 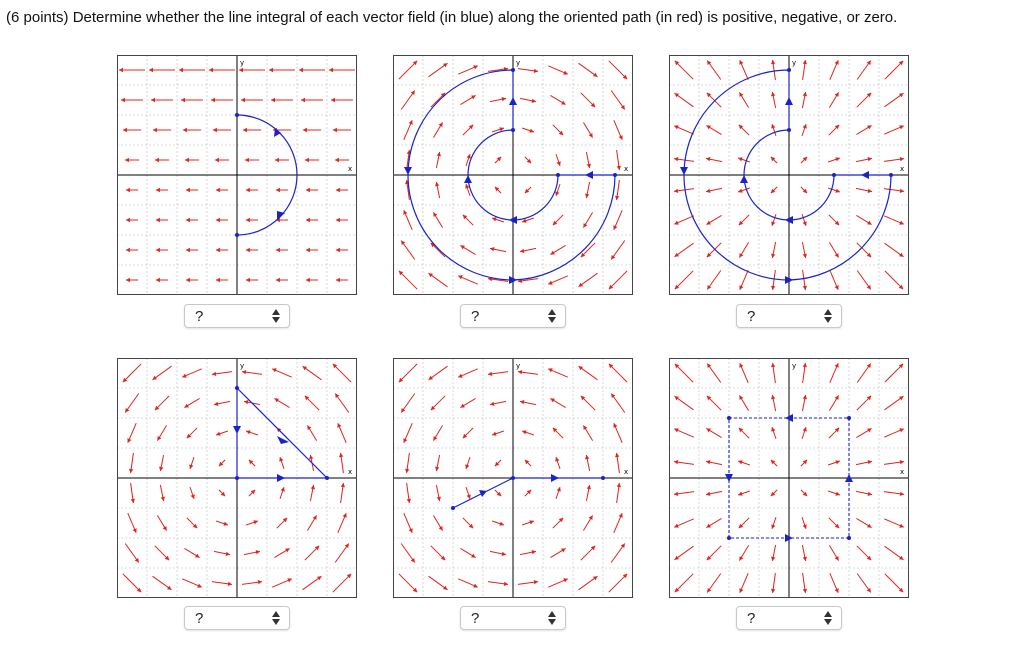 What do you see at coordinates (789, 618) in the screenshot?
I see `answer-select-6: ?` at bounding box center [789, 618].